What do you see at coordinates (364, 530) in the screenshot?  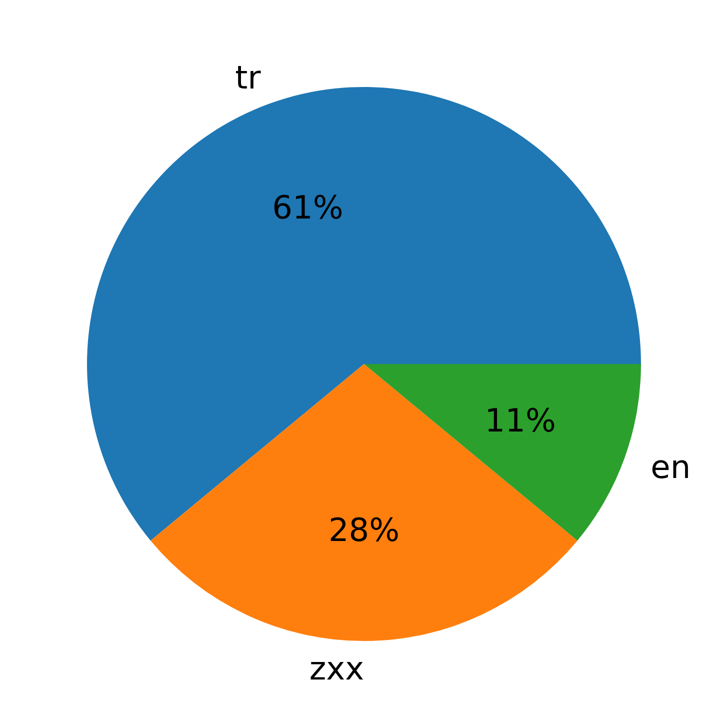 I see `data-label: 28%` at bounding box center [364, 530].